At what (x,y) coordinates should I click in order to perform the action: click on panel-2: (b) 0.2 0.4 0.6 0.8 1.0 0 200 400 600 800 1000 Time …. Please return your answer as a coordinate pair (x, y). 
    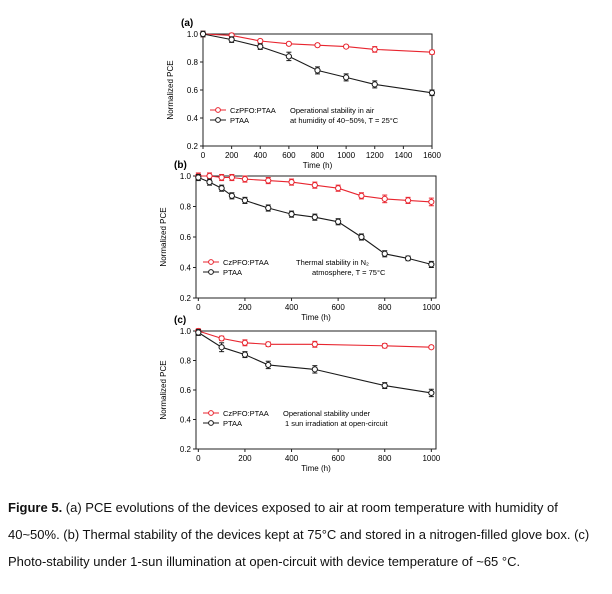
    Looking at the image, I should click on (300, 241).